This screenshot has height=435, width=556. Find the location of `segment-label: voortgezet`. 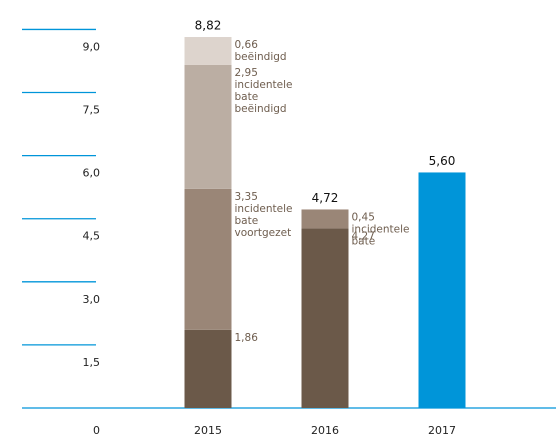

segment-label: voortgezet is located at coordinates (263, 233).